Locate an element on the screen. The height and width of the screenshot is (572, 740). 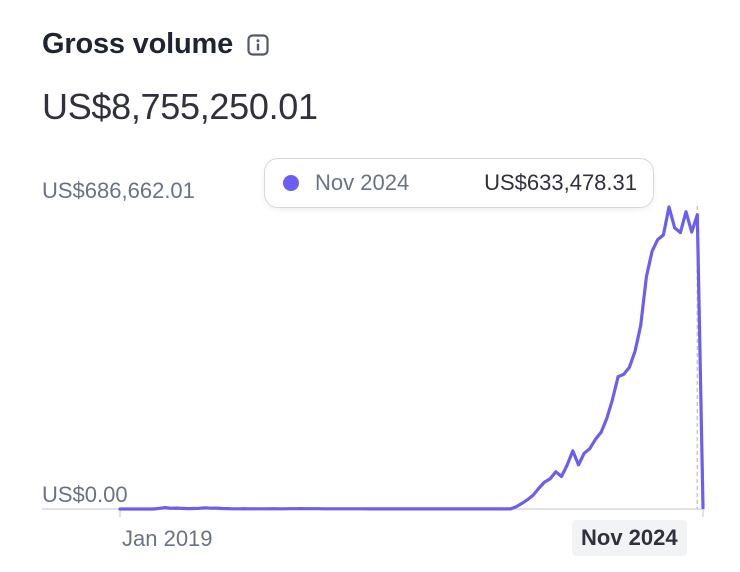
header: Gross volume is located at coordinates (155, 44).